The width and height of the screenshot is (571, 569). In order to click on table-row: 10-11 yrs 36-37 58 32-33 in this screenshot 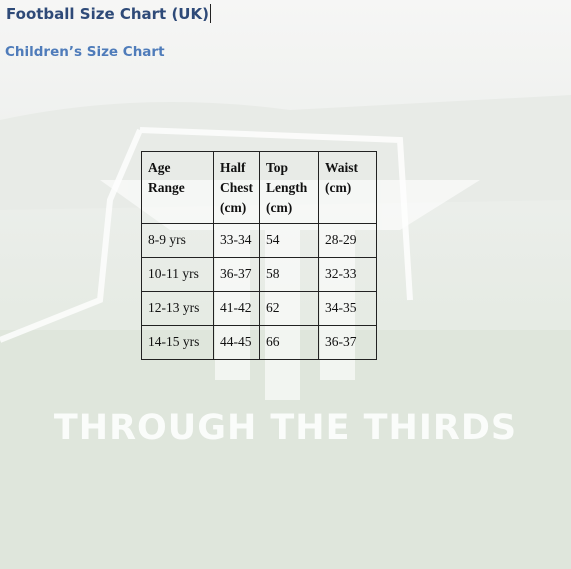, I will do `click(259, 274)`.